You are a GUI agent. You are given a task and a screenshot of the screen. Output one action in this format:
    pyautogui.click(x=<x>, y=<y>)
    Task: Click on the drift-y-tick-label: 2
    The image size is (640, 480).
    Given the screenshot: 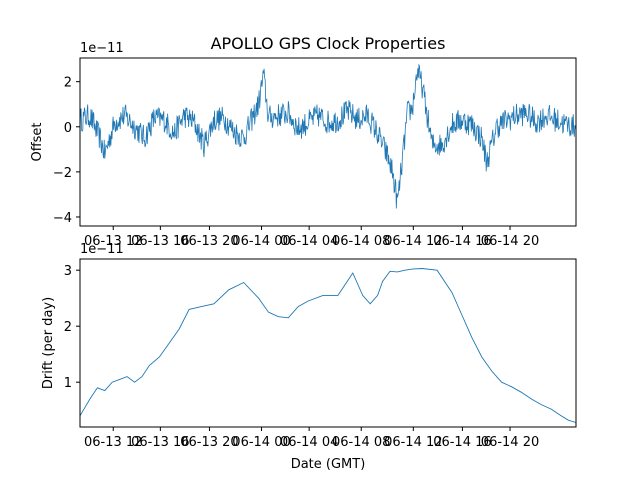 What is the action you would take?
    pyautogui.click(x=68, y=327)
    